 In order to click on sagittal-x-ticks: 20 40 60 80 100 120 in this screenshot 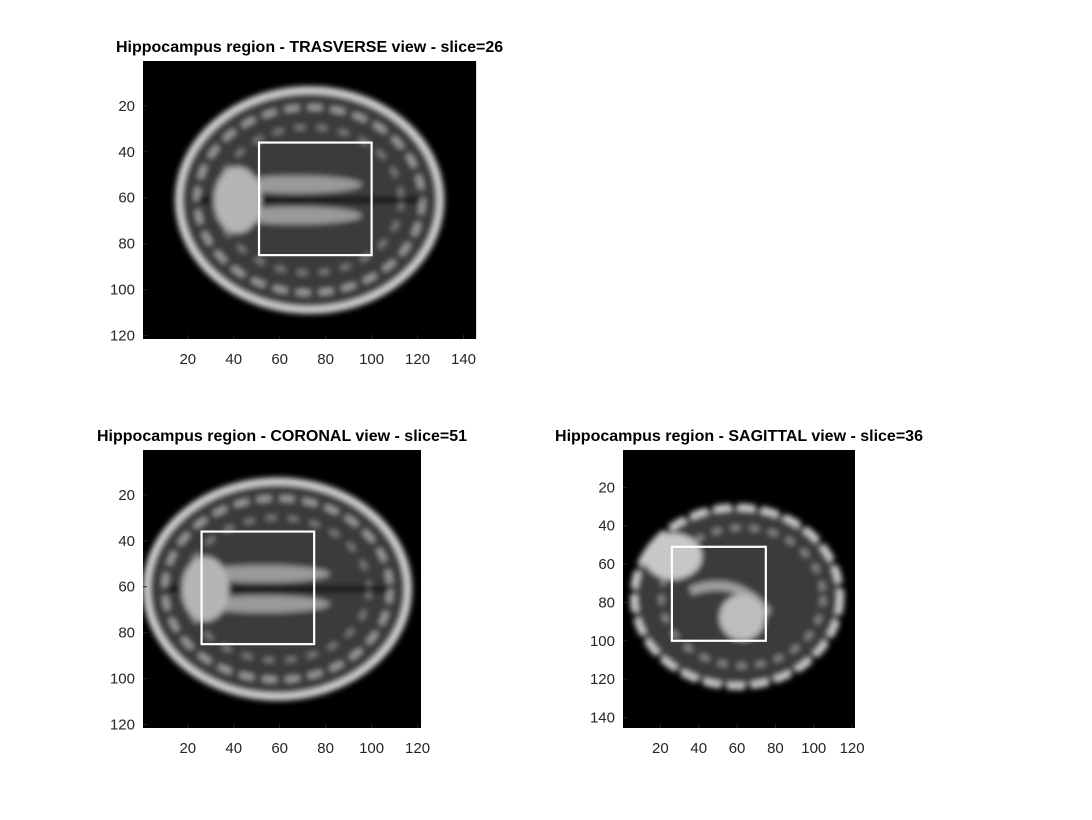, I will do `click(758, 740)`.